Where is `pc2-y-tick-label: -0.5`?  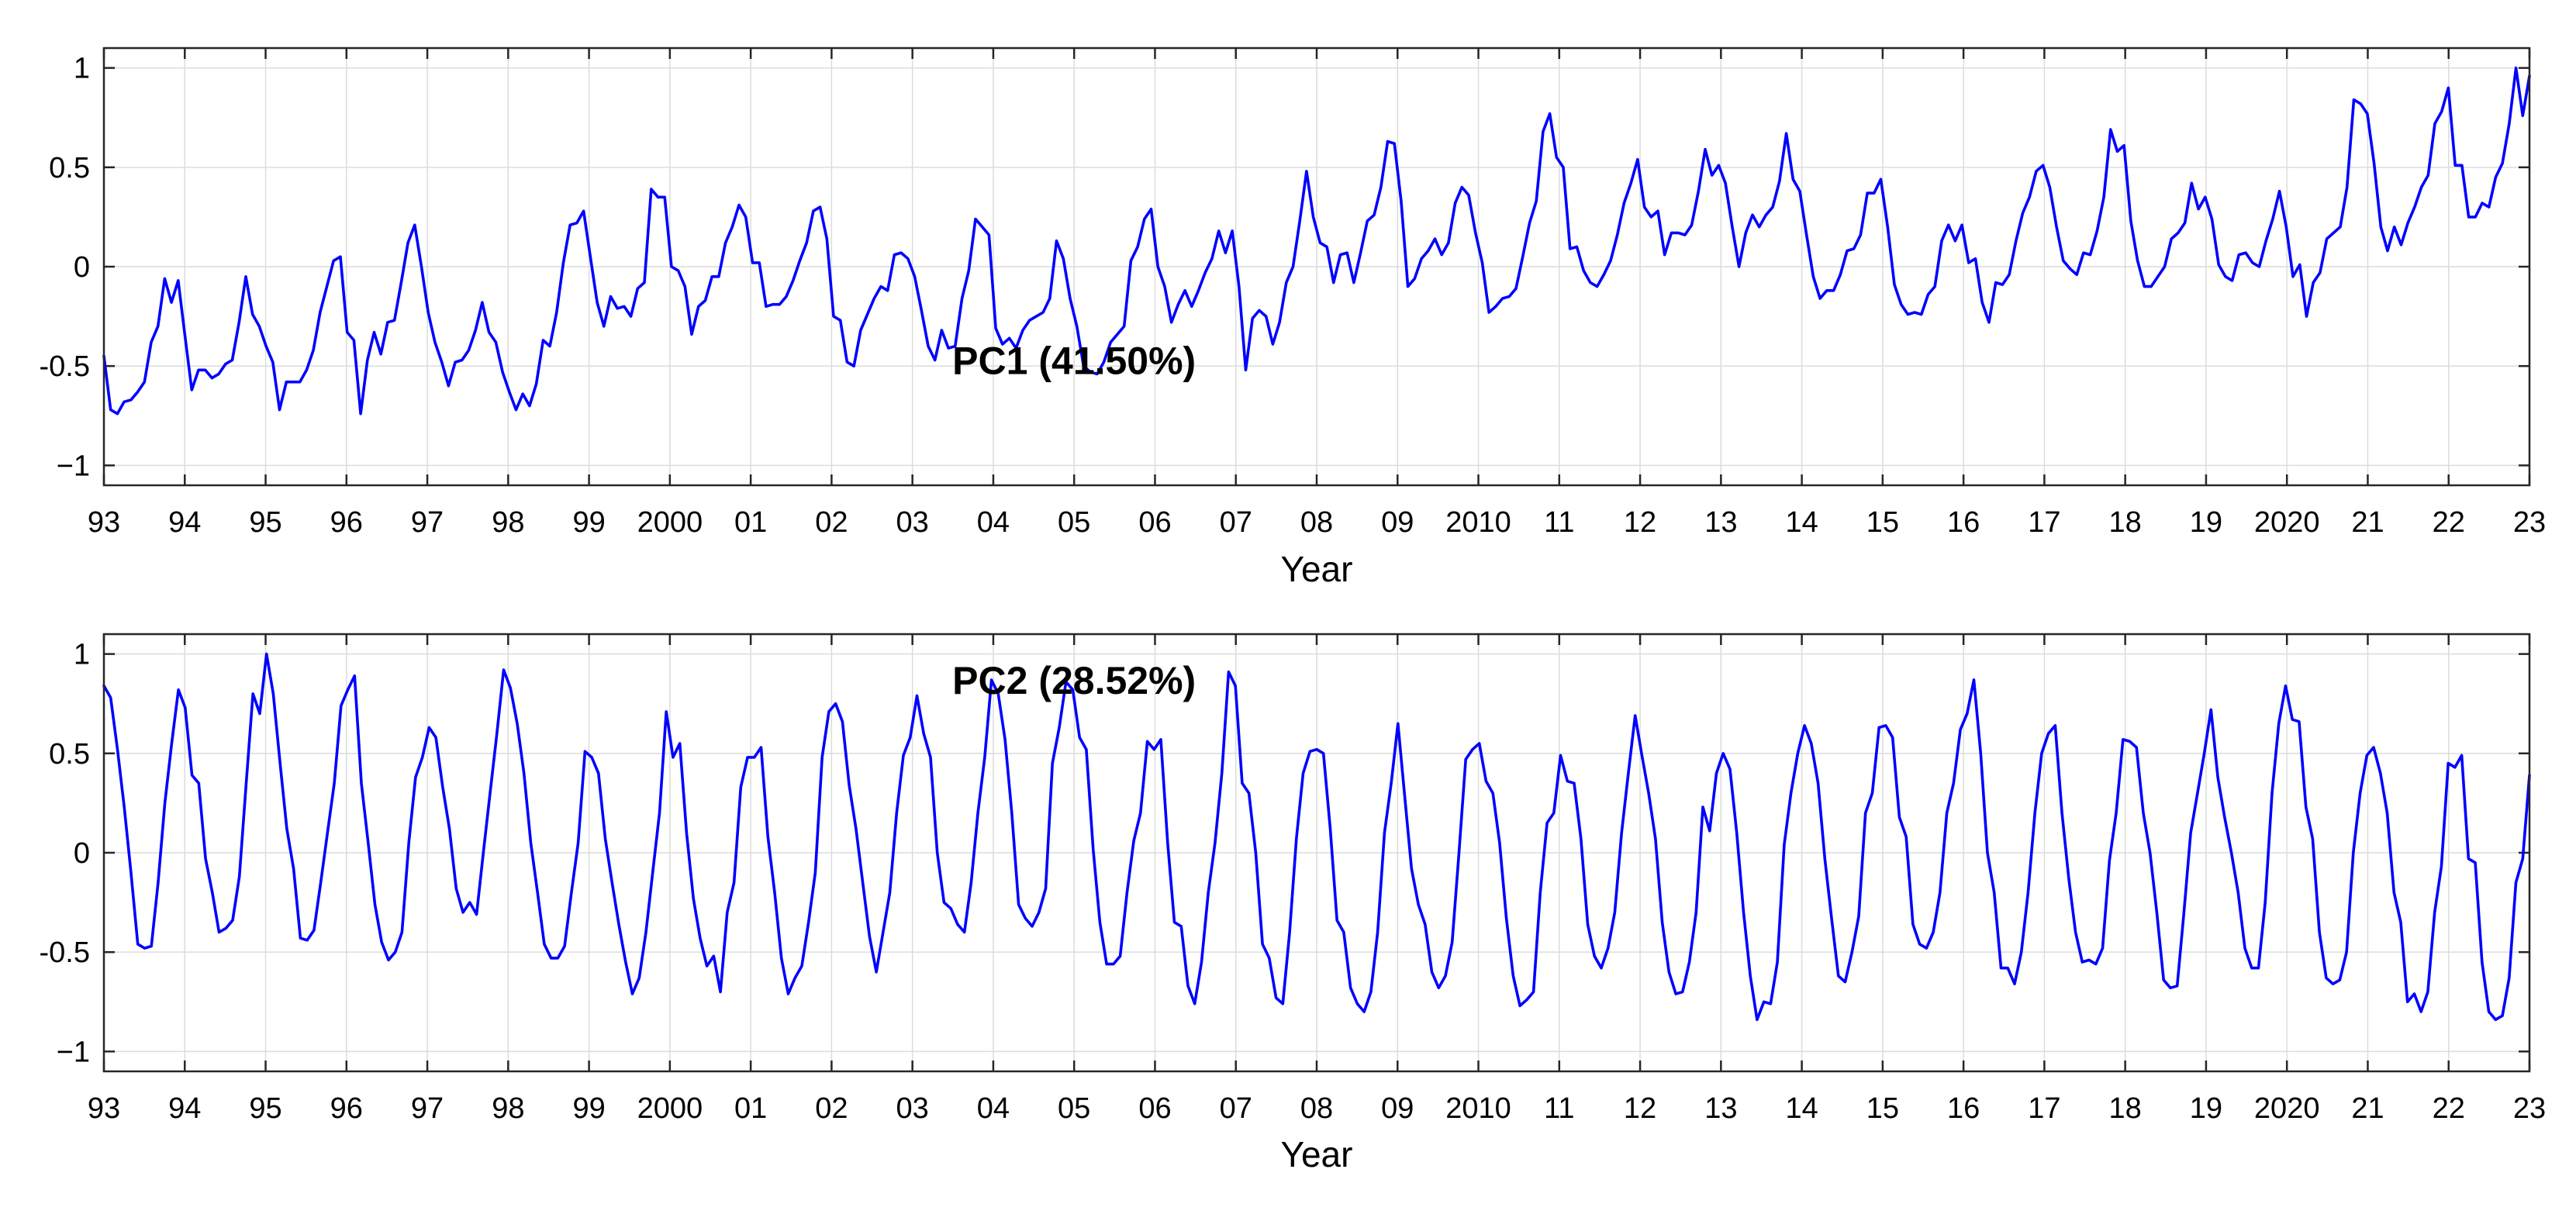
pc2-y-tick-label: -0.5 is located at coordinates (65, 952).